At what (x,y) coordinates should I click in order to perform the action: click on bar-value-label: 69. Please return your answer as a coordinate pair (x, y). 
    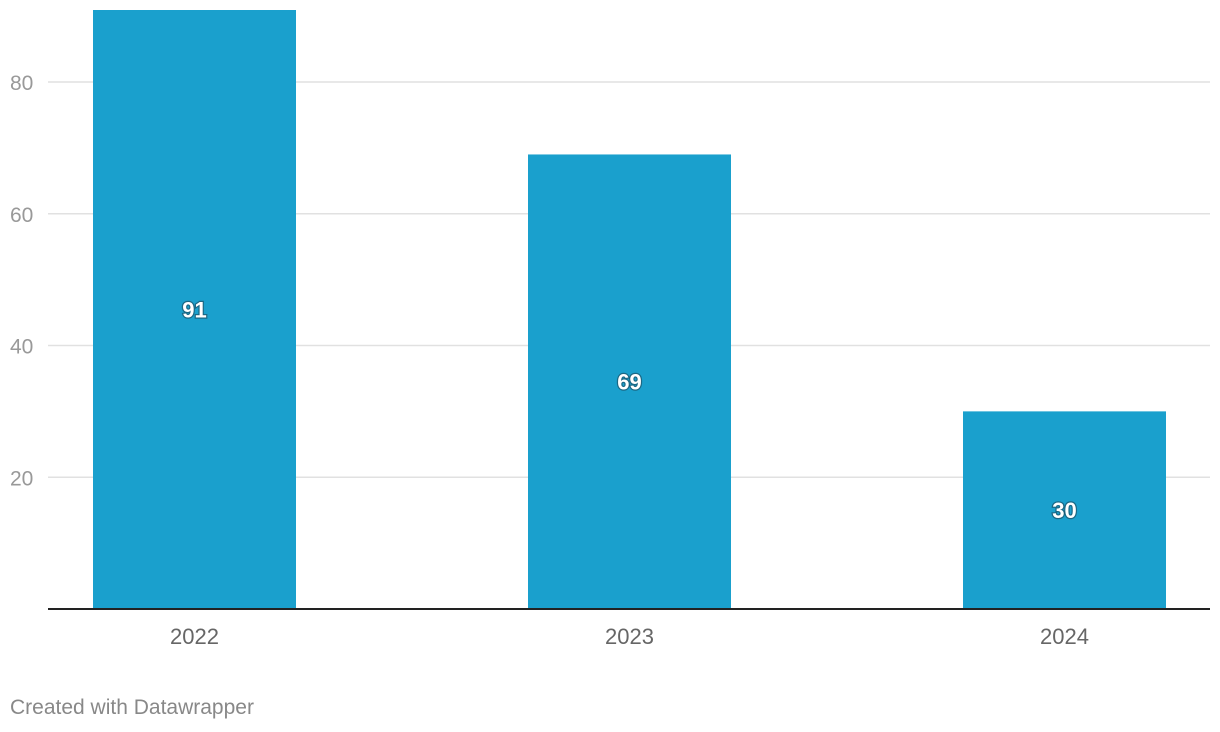
    Looking at the image, I should click on (629, 382).